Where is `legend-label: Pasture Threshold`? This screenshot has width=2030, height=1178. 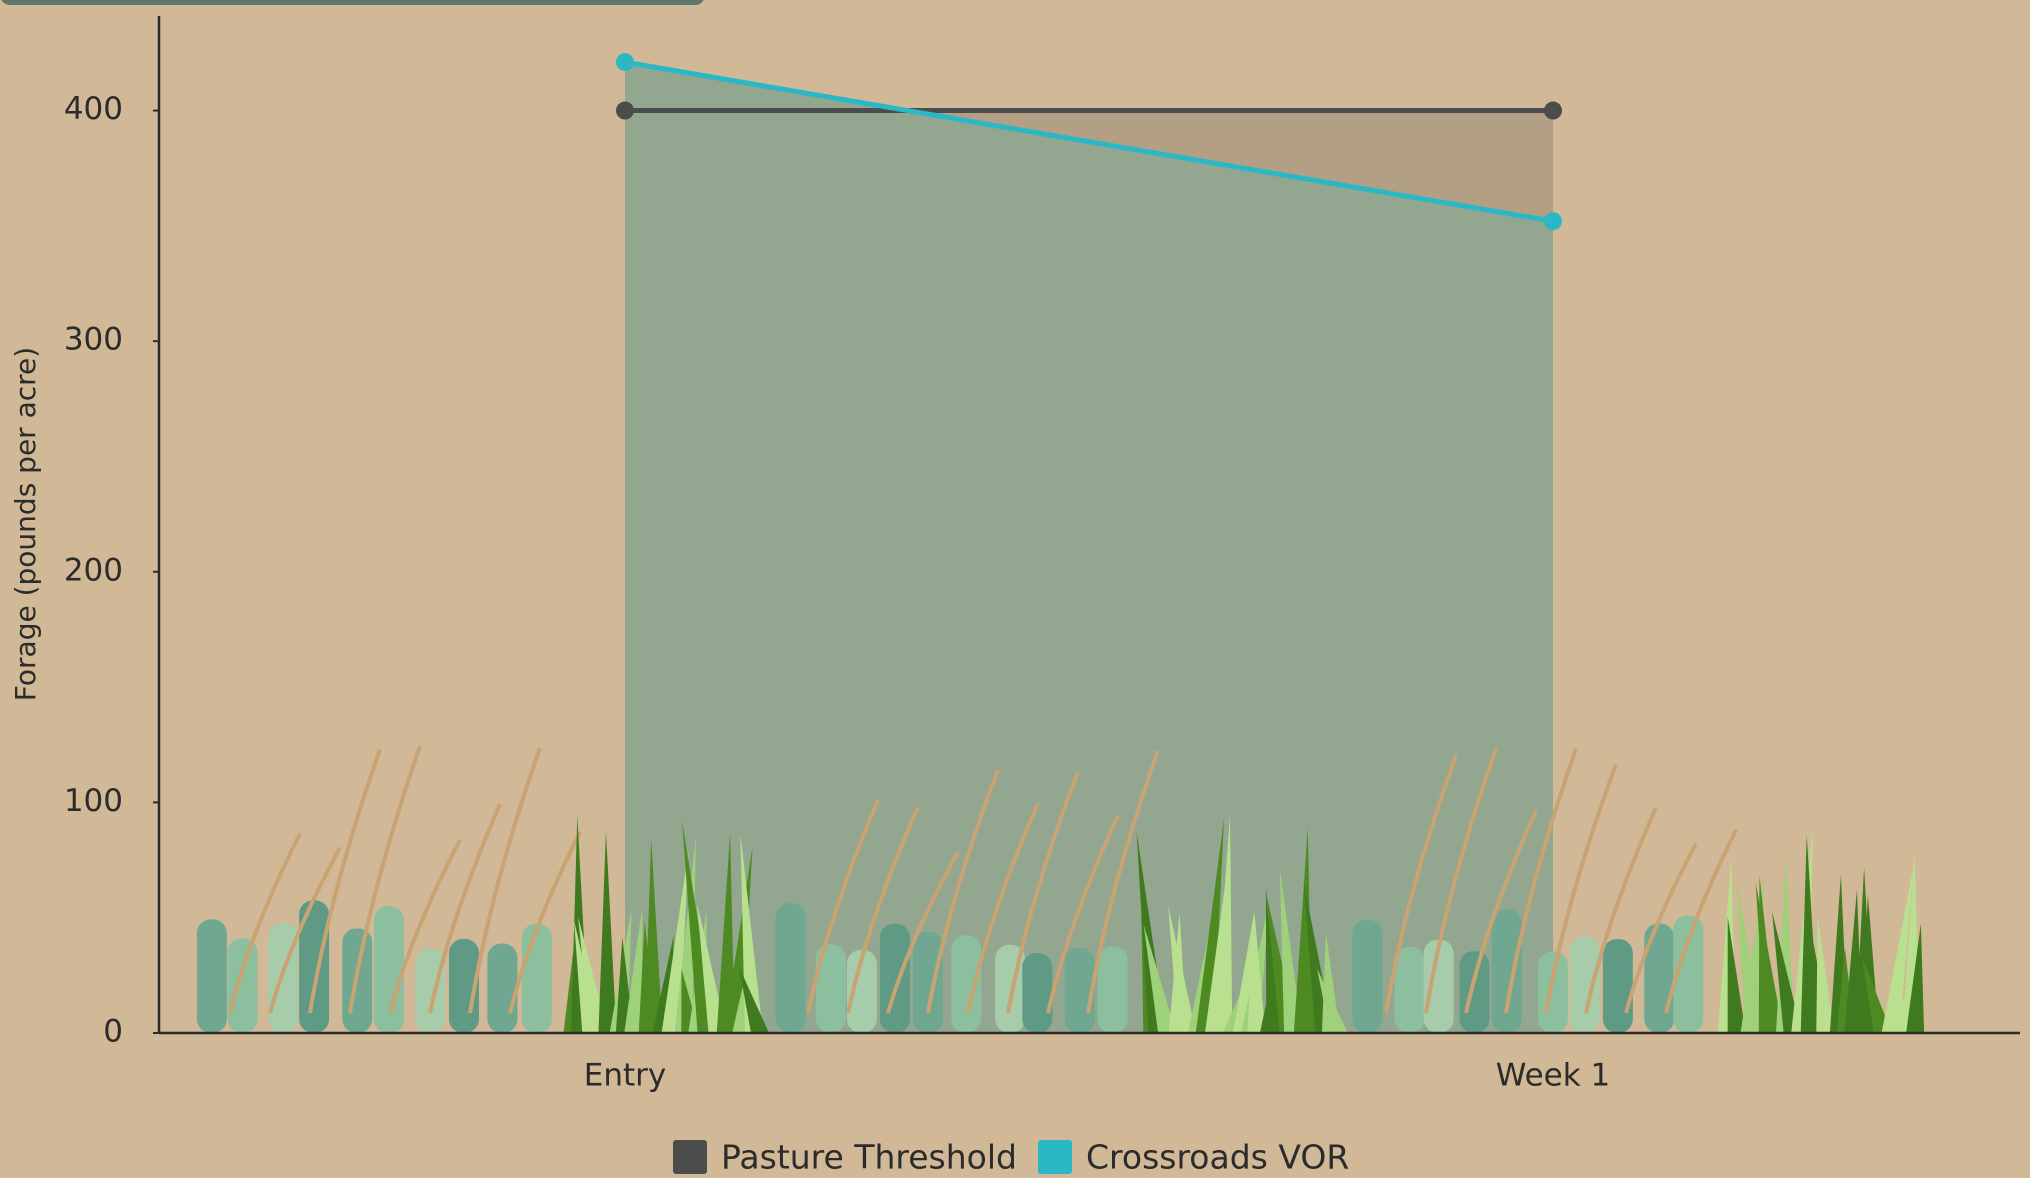 legend-label: Pasture Threshold is located at coordinates (869, 1157).